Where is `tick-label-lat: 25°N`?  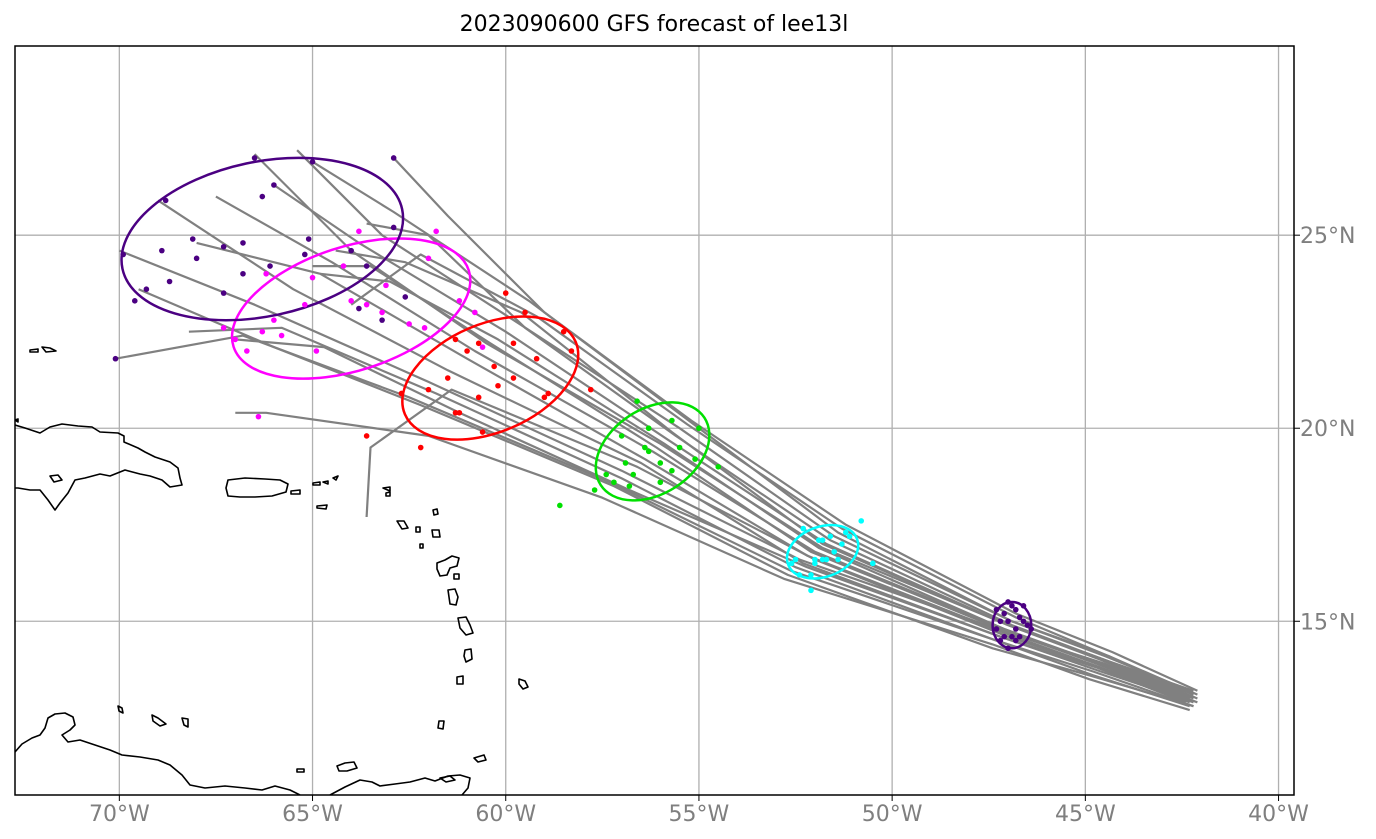 tick-label-lat: 25°N is located at coordinates (1327, 236).